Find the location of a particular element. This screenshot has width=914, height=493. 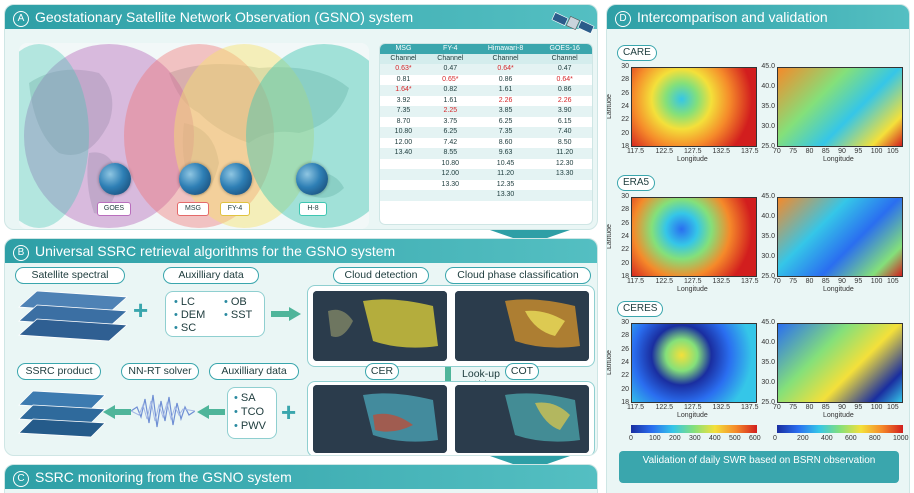

aux-bottom-box: • SA • TCO • PWV is located at coordinates (252, 413).